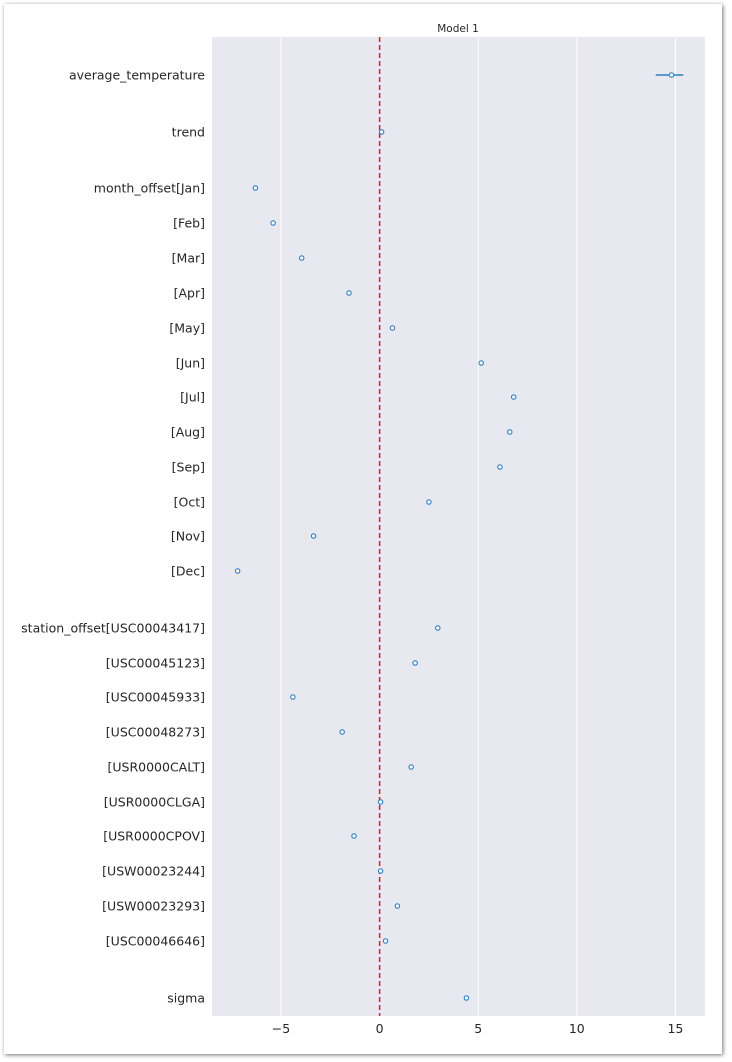 This screenshot has height=1062, width=732. Describe the element at coordinates (154, 802) in the screenshot. I see `row-label: [USR0000CLGA]` at that location.